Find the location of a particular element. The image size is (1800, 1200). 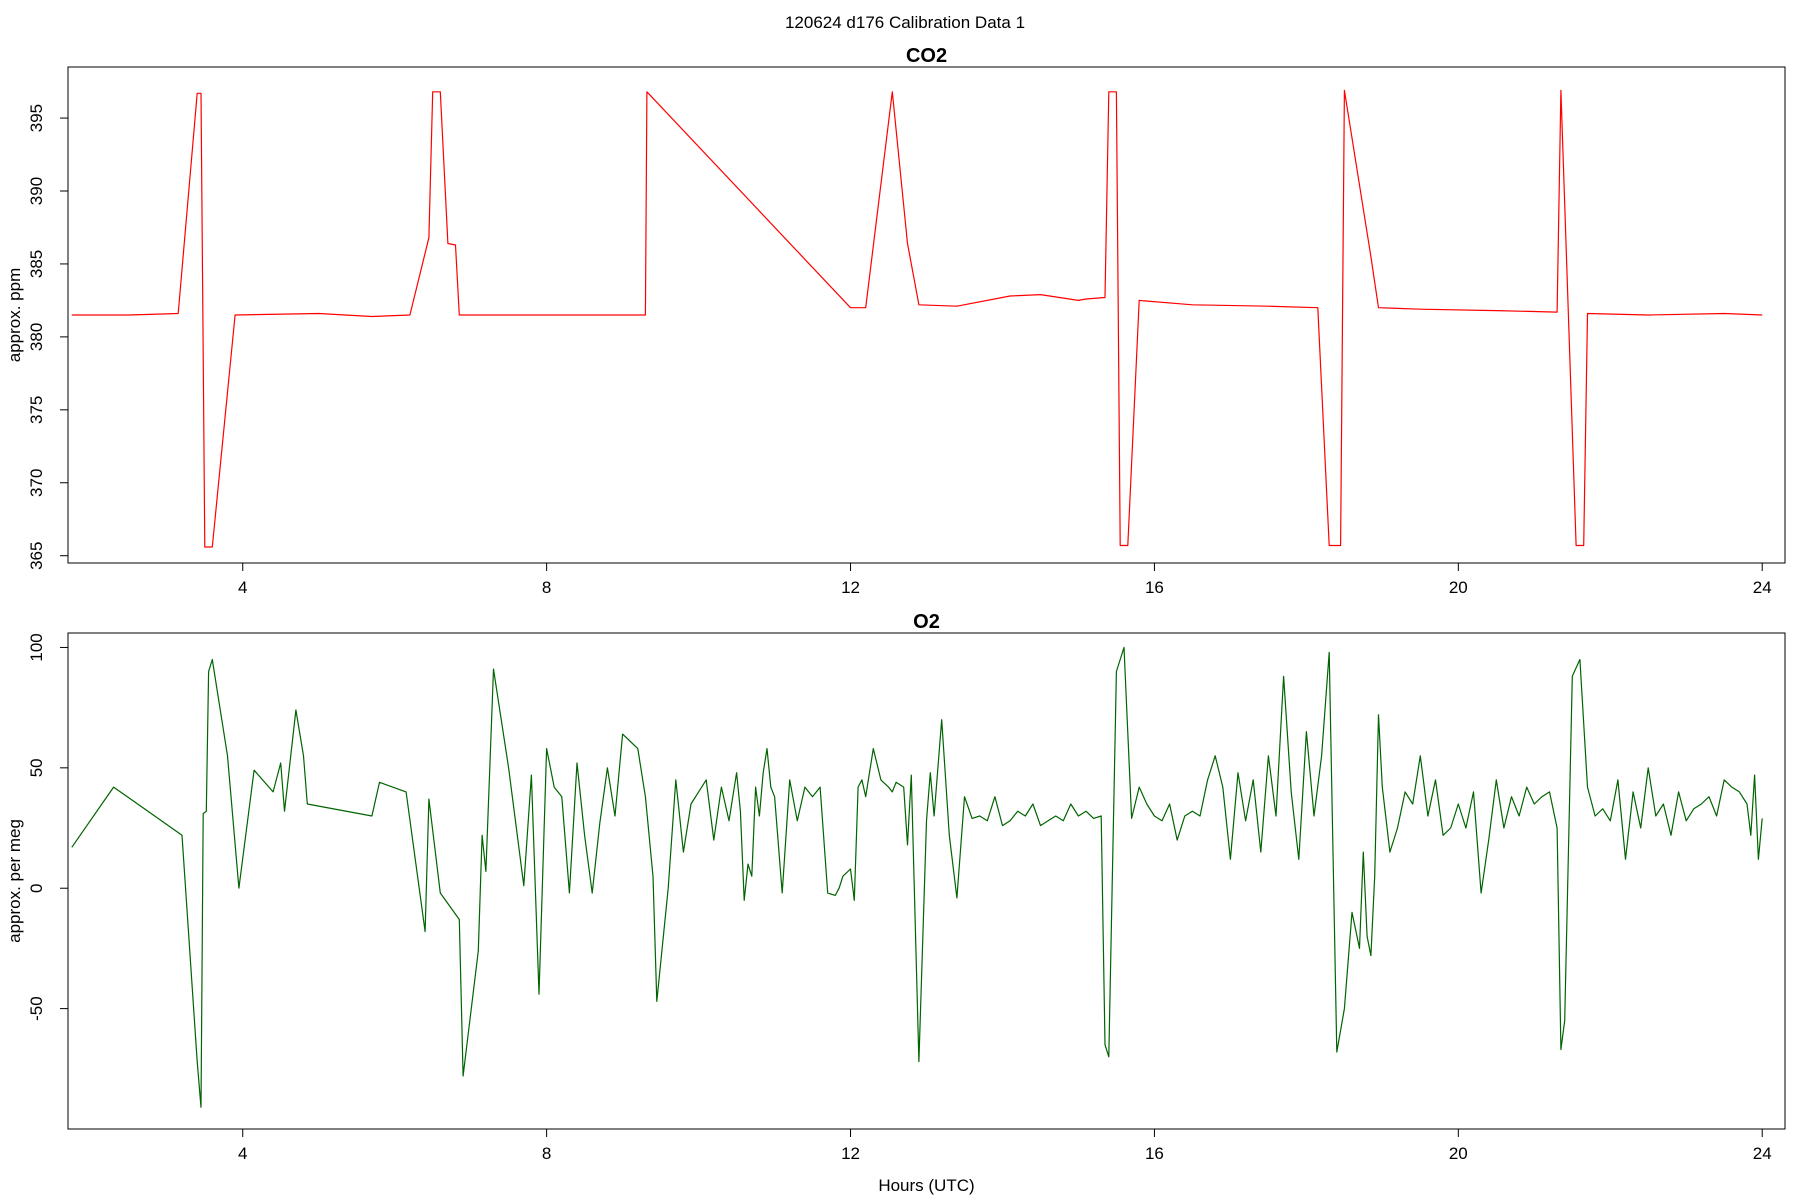

o2-x-axis-label: Hours (UTC) is located at coordinates (926, 1185).